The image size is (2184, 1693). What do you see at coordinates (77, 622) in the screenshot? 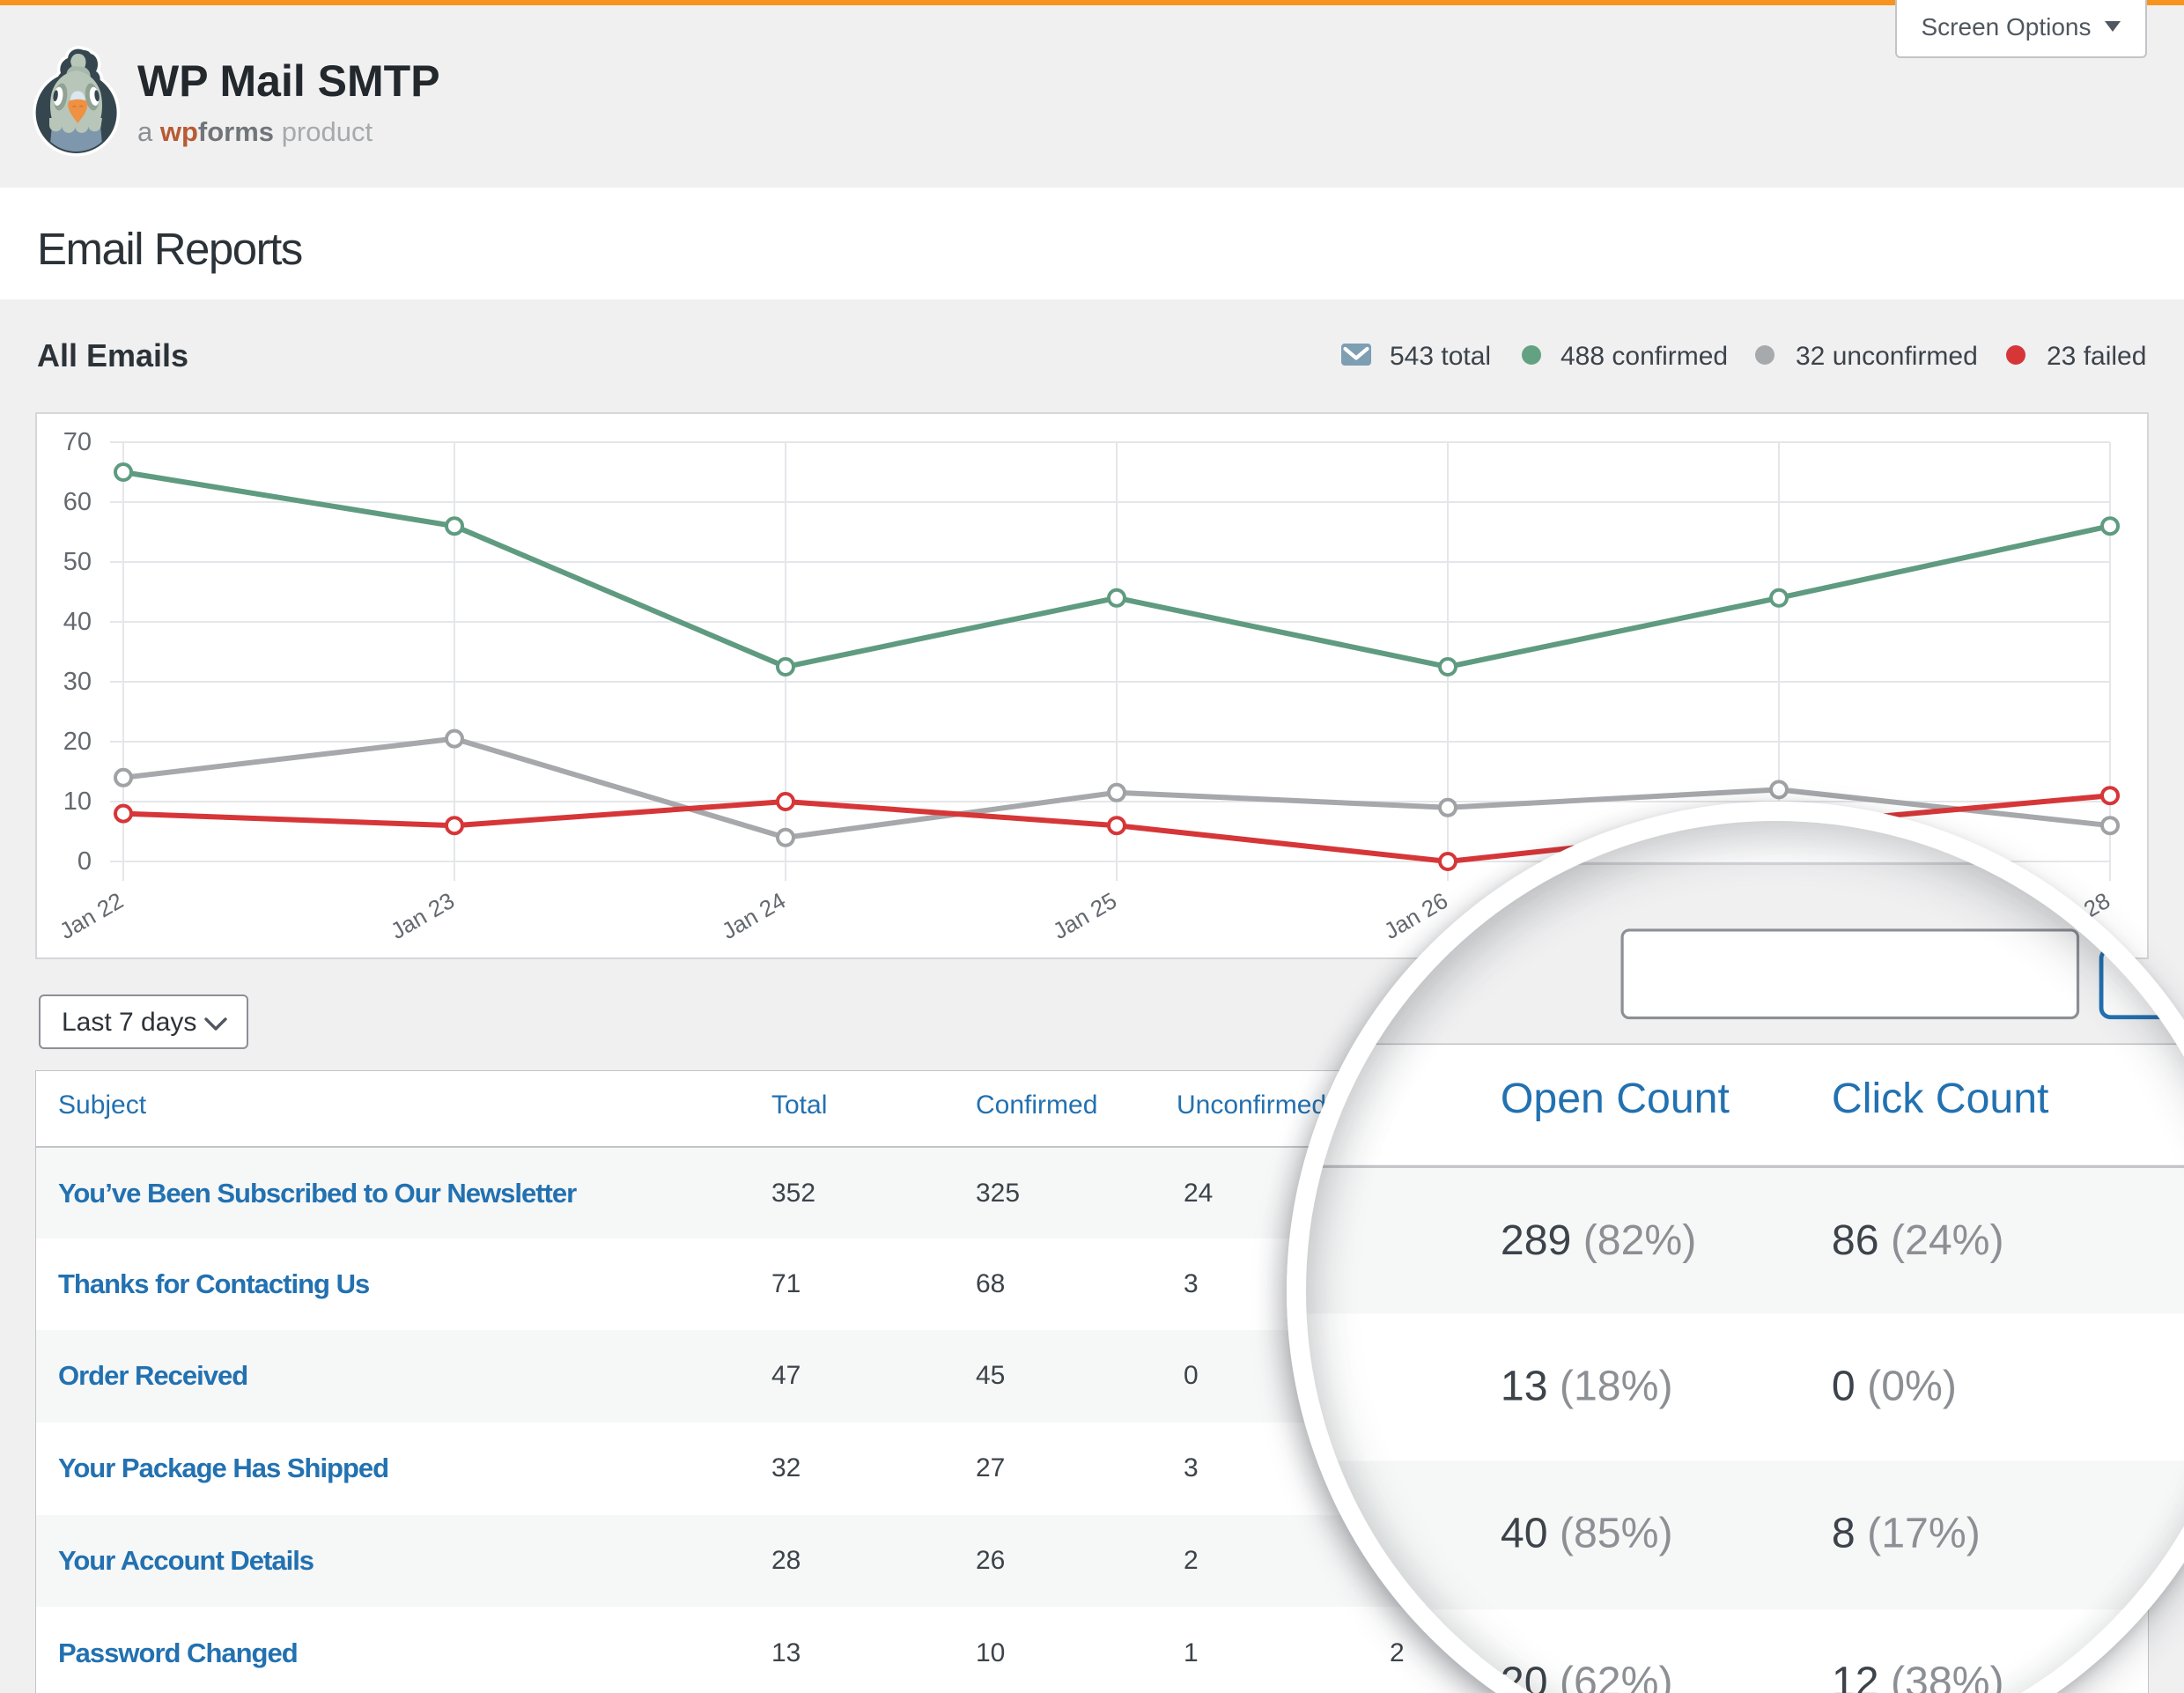
I see `svg-text: 40` at bounding box center [77, 622].